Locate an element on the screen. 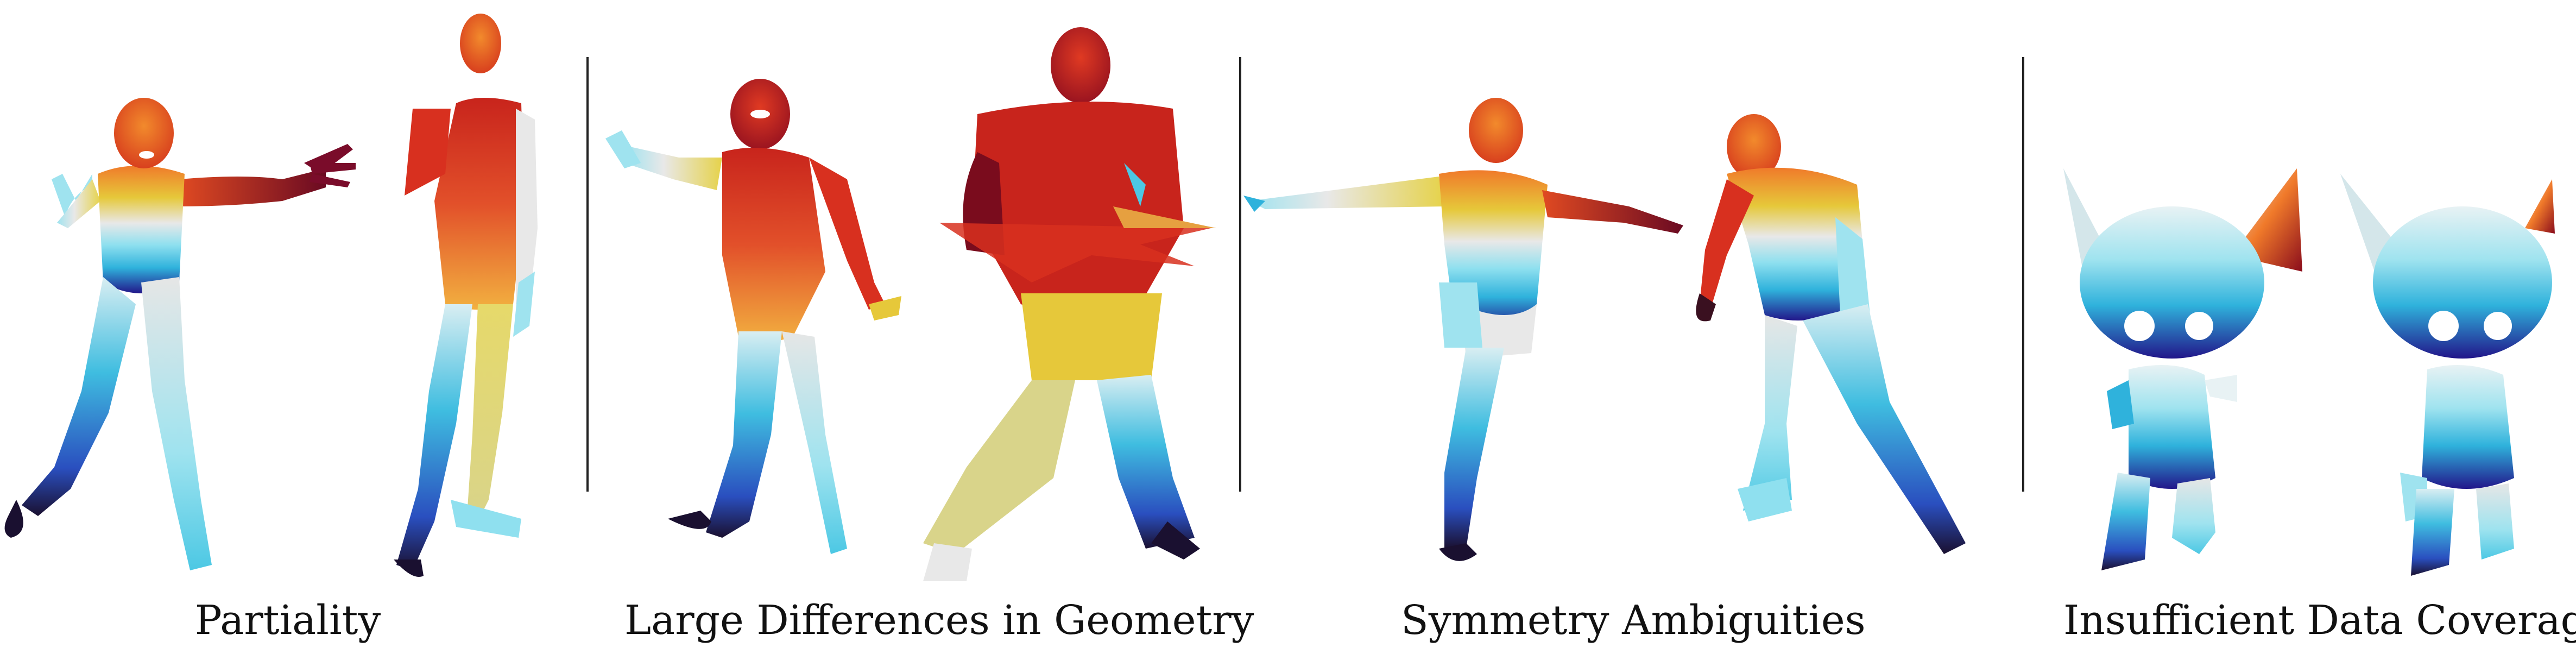  mesh-coverage-source is located at coordinates (2183, 369).